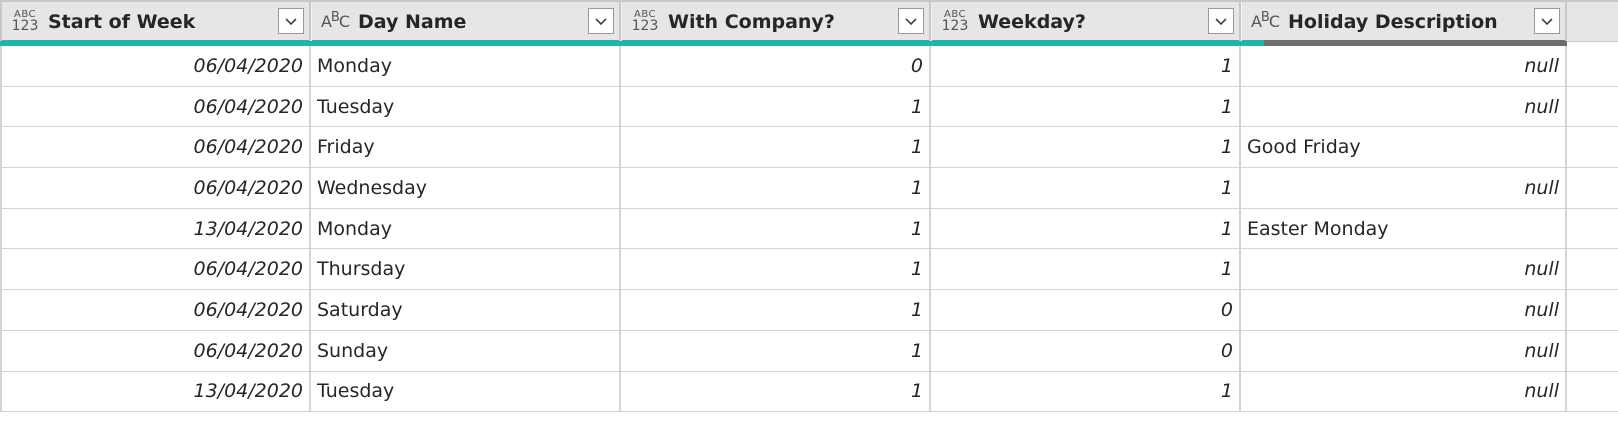  Describe the element at coordinates (751, 21) in the screenshot. I see `column-header-label: With Company?` at that location.